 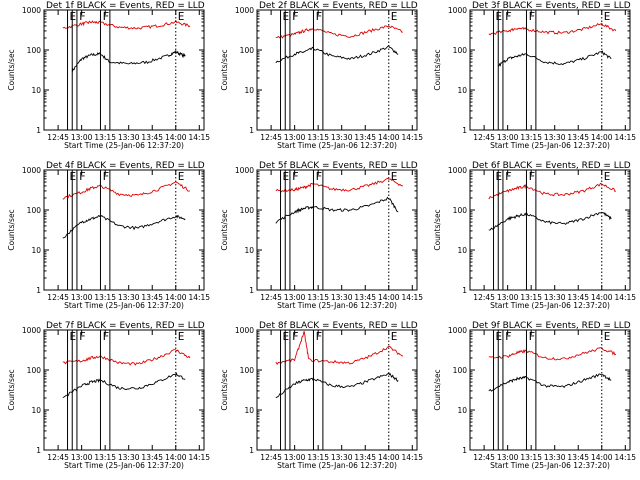 I want to click on panel-title: Det 1f BLACK = Events, RED = LLD, so click(x=125, y=6).